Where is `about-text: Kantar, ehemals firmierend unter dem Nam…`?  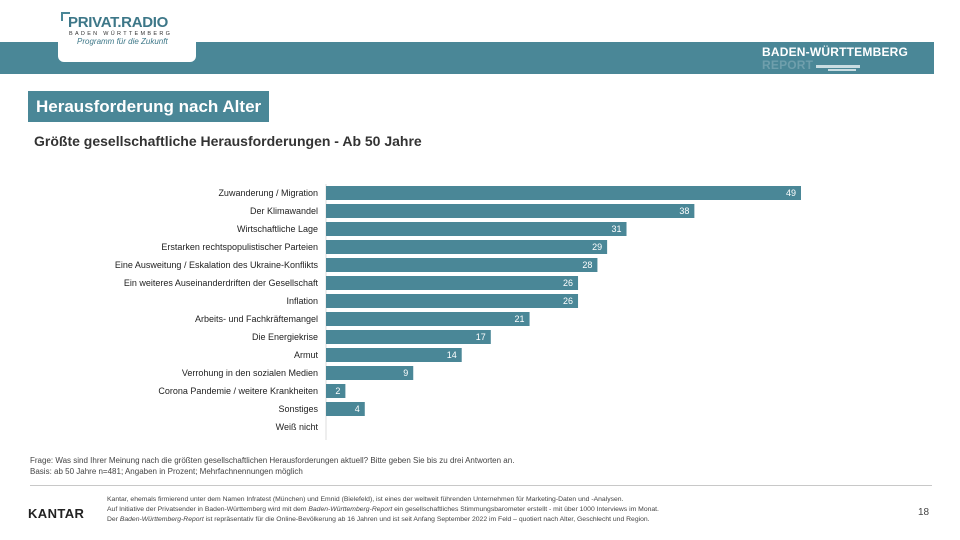 about-text: Kantar, ehemals firmierend unter dem Nam… is located at coordinates (365, 499).